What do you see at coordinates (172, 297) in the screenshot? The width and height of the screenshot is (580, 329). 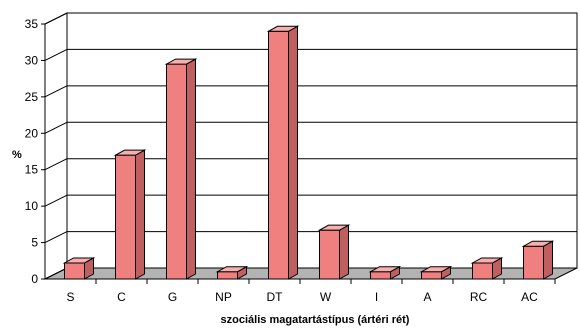 I see `x-tick-label: G` at bounding box center [172, 297].